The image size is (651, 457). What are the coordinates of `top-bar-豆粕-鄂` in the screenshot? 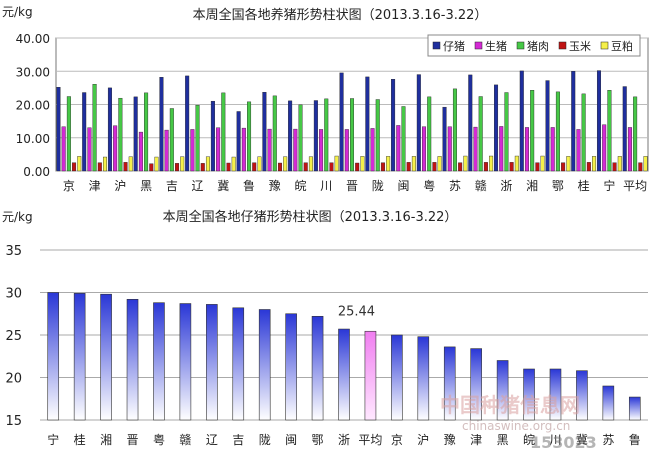 It's located at (568, 164).